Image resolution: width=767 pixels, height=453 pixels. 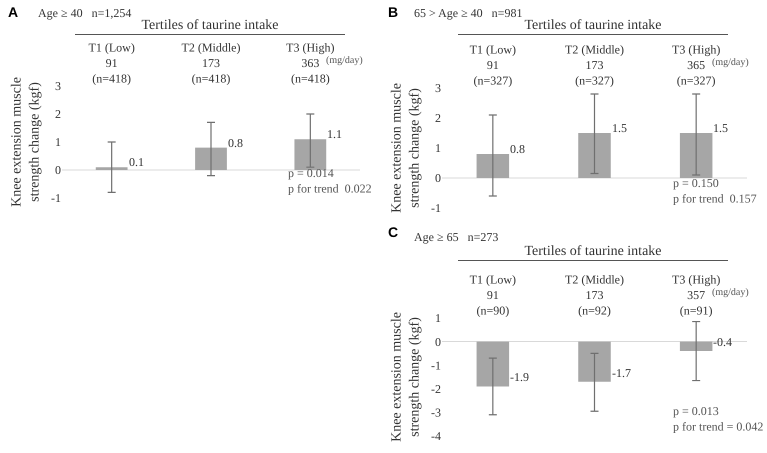 I want to click on x-tick-label: T2 (Middle) 173 (n=418), so click(x=211, y=63).